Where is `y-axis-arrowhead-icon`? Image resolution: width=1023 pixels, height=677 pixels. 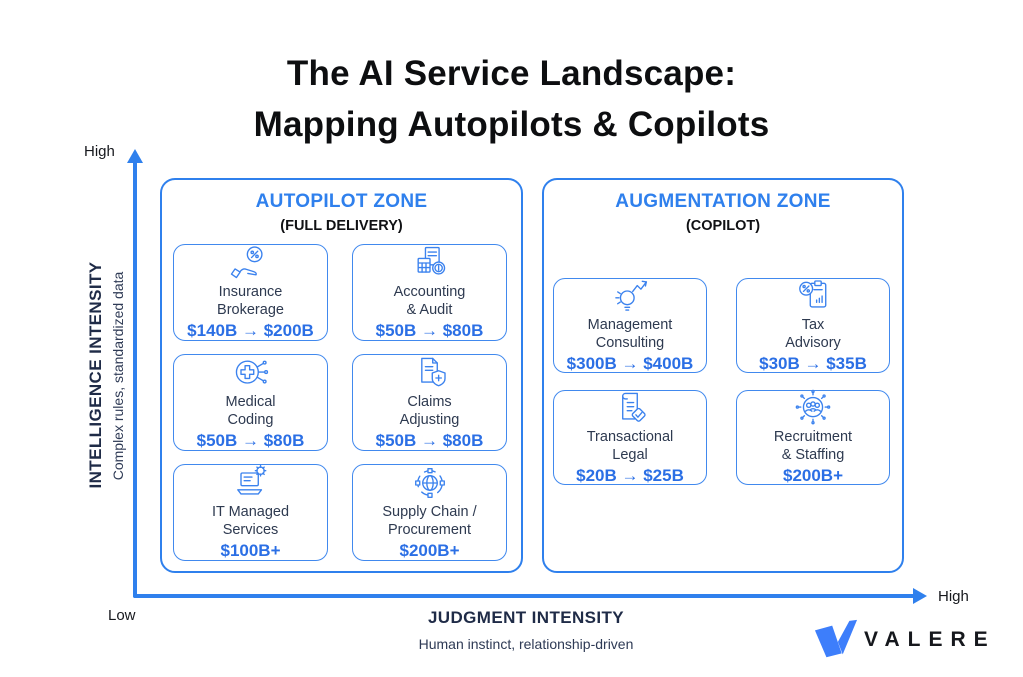
y-axis-arrowhead-icon is located at coordinates (135, 156).